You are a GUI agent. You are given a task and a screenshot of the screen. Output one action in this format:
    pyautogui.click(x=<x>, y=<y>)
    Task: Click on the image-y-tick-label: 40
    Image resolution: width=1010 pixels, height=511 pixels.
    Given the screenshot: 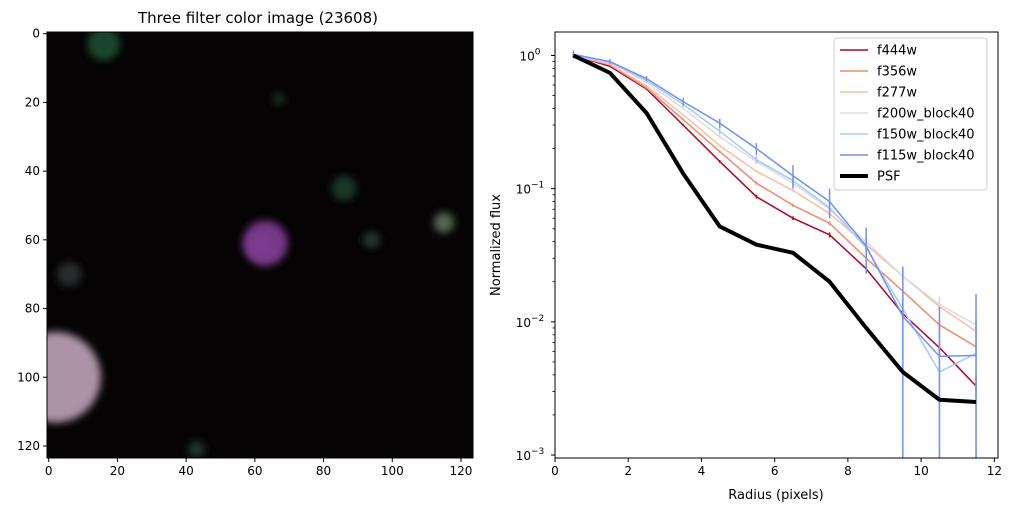 What is the action you would take?
    pyautogui.click(x=32, y=171)
    